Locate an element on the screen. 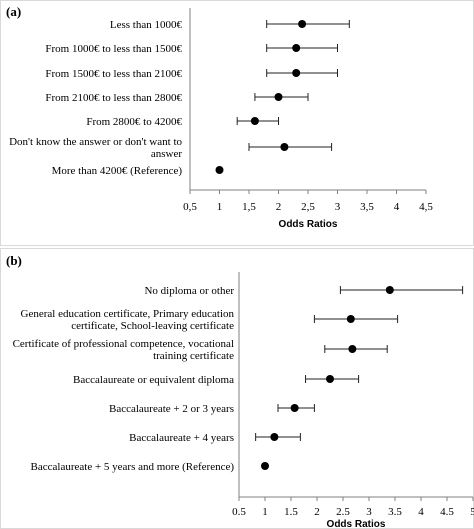 This screenshot has width=474, height=529. panel-b-category-label: training certificate is located at coordinates (193, 356).